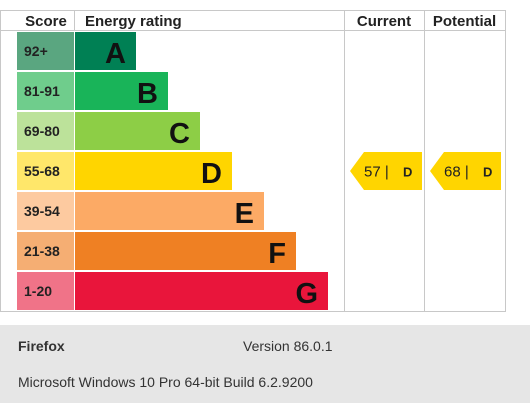 The image size is (530, 403). What do you see at coordinates (464, 21) in the screenshot?
I see `header-potential: Potential` at bounding box center [464, 21].